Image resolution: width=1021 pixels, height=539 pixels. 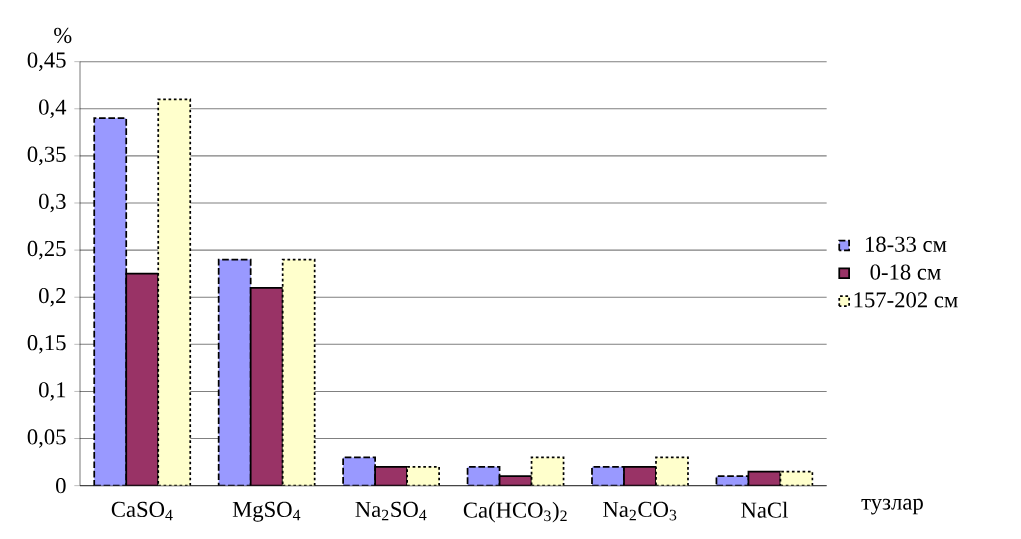 I want to click on x-tick-label: Na$_{2}$CO$_{3}$, so click(x=640, y=511).